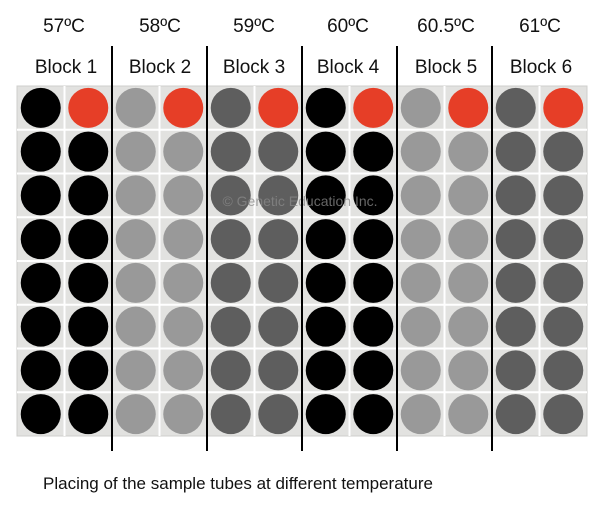 This screenshot has width=604, height=506. Describe the element at coordinates (160, 67) in the screenshot. I see `block-label-2: Block 2` at that location.